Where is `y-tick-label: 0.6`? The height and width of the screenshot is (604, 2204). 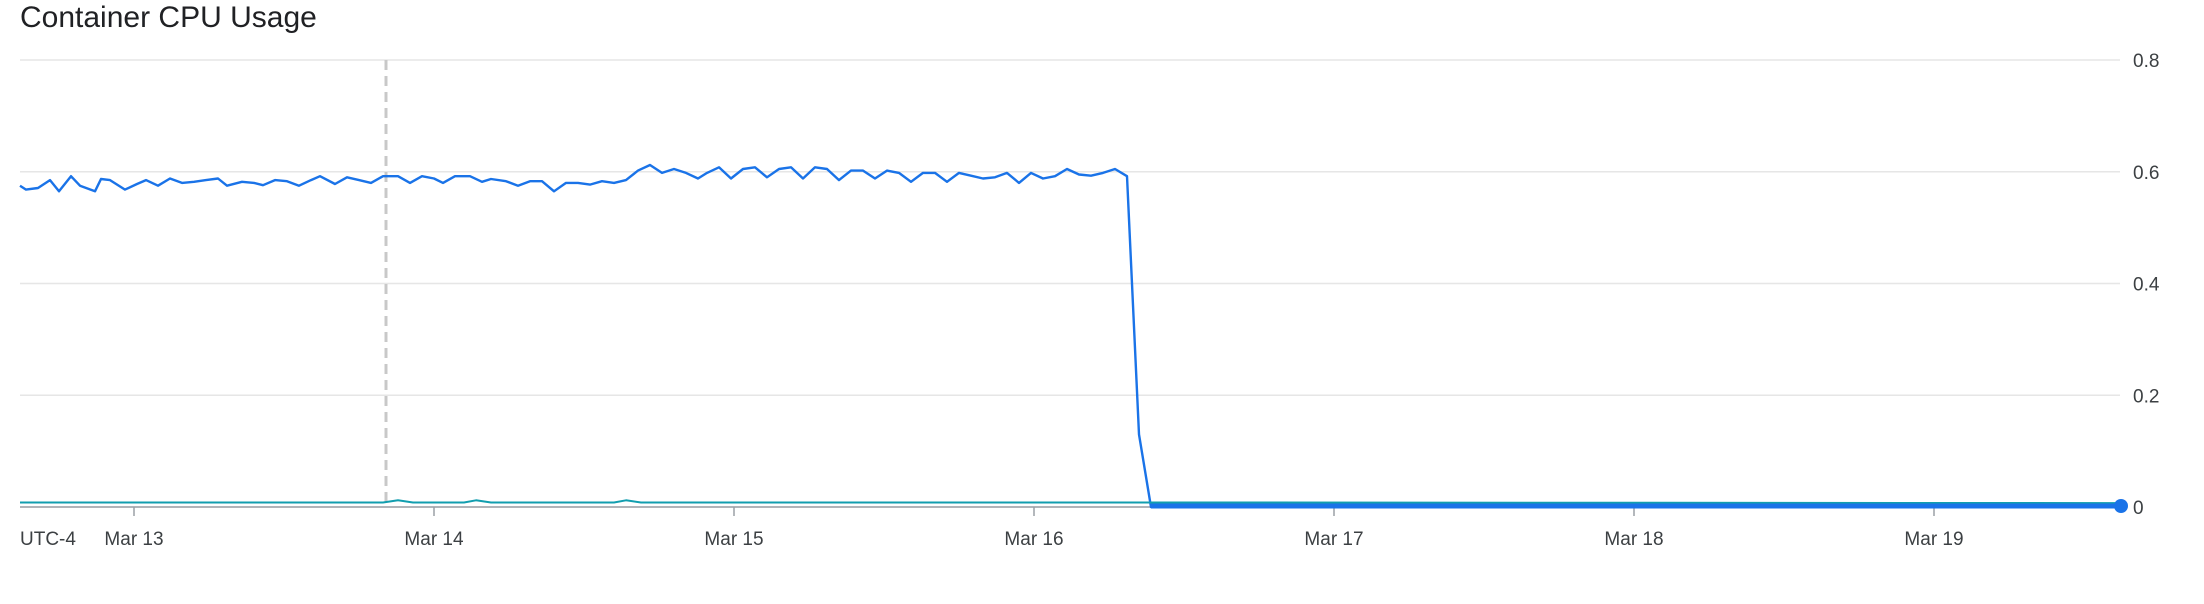
y-tick-label: 0.6 is located at coordinates (2146, 173).